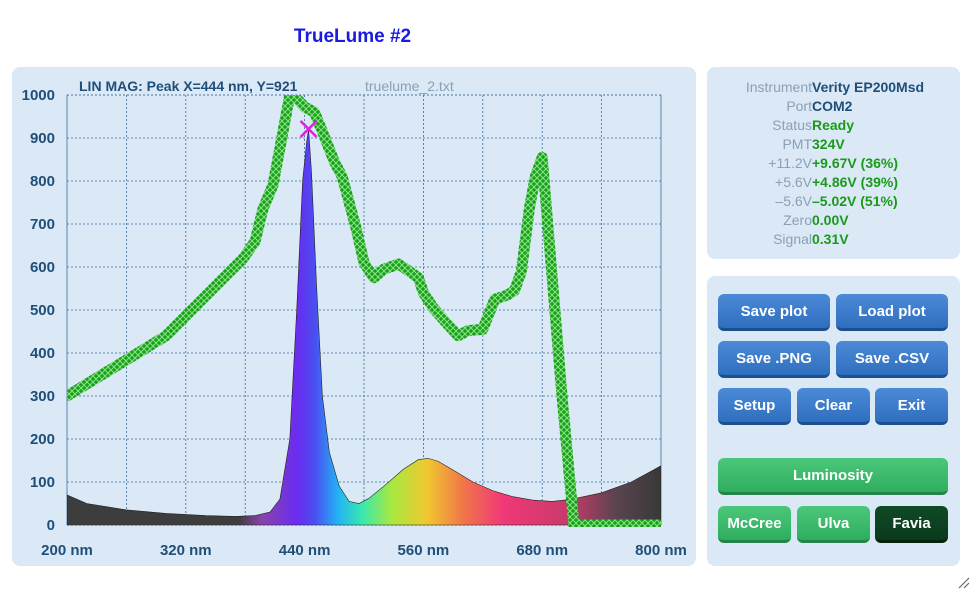 This screenshot has width=972, height=591. I want to click on info-value: +4.86V (39%), so click(855, 182).